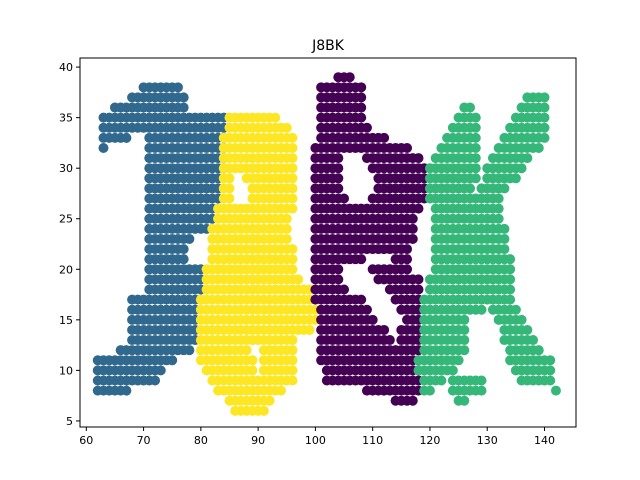 Image resolution: width=640 pixels, height=480 pixels. What do you see at coordinates (201, 440) in the screenshot?
I see `x-tick-label: 80` at bounding box center [201, 440].